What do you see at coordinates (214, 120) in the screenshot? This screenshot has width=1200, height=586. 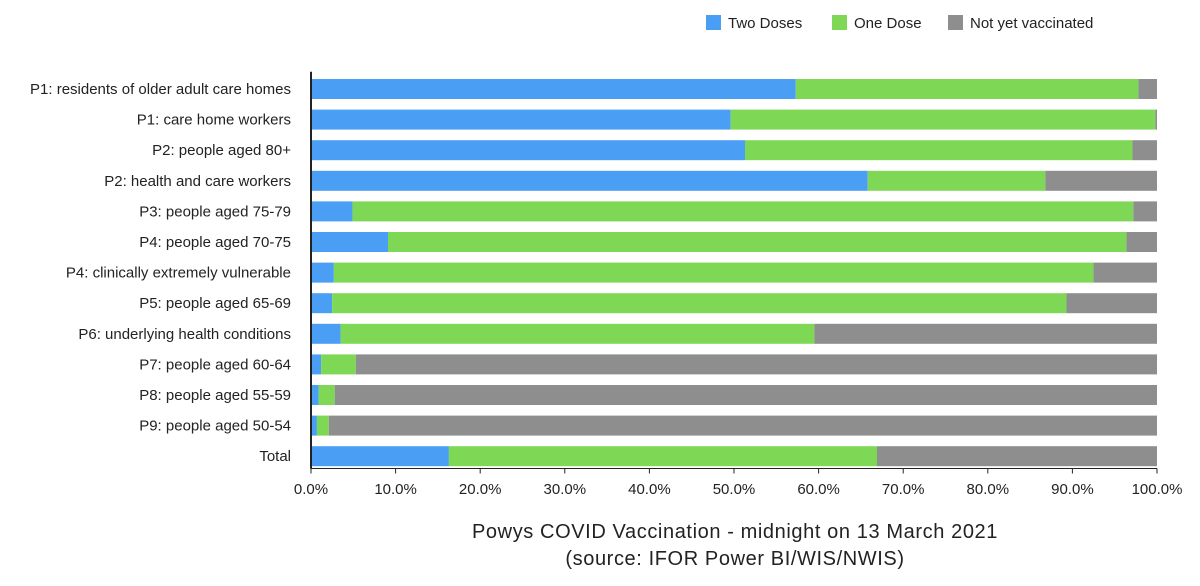 I see `category-label: P1: care home workers` at bounding box center [214, 120].